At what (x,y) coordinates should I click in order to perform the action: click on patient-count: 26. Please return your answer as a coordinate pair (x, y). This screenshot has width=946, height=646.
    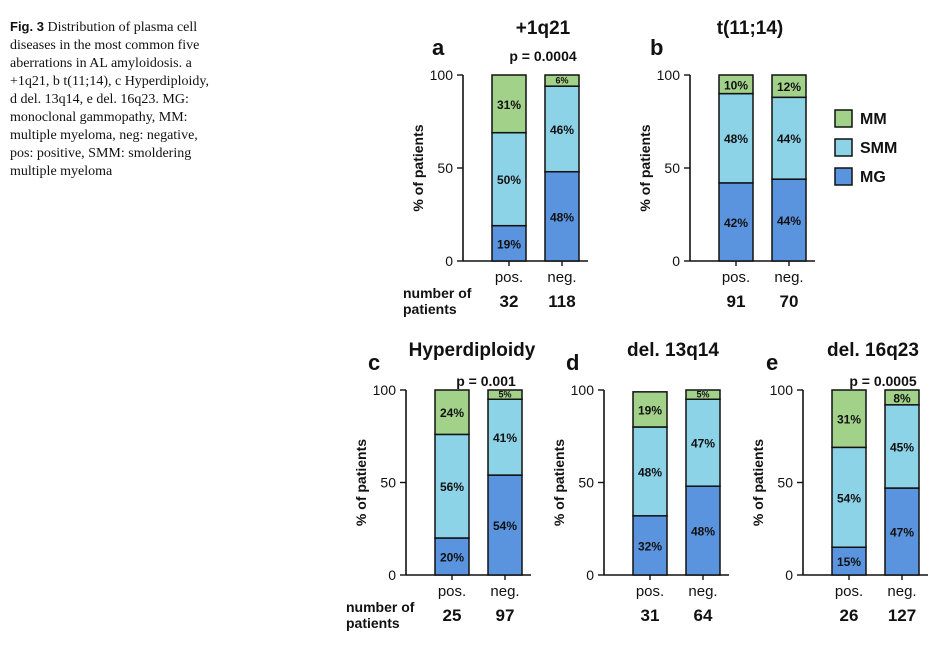
    Looking at the image, I should click on (849, 615).